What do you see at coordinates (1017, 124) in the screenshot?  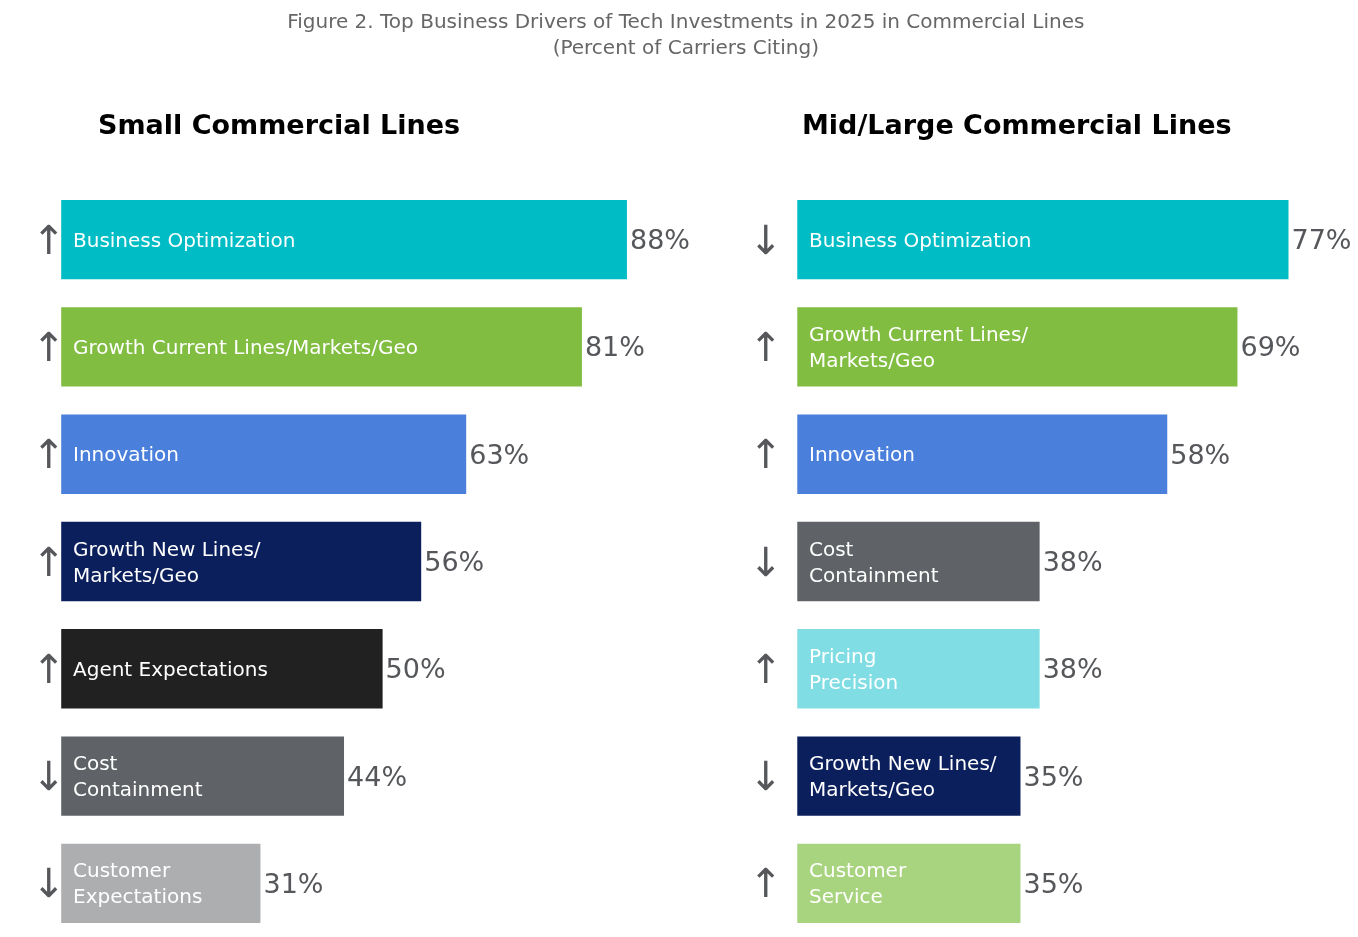 I see `chart-subtitle: Mid/Large Commercial Lines` at bounding box center [1017, 124].